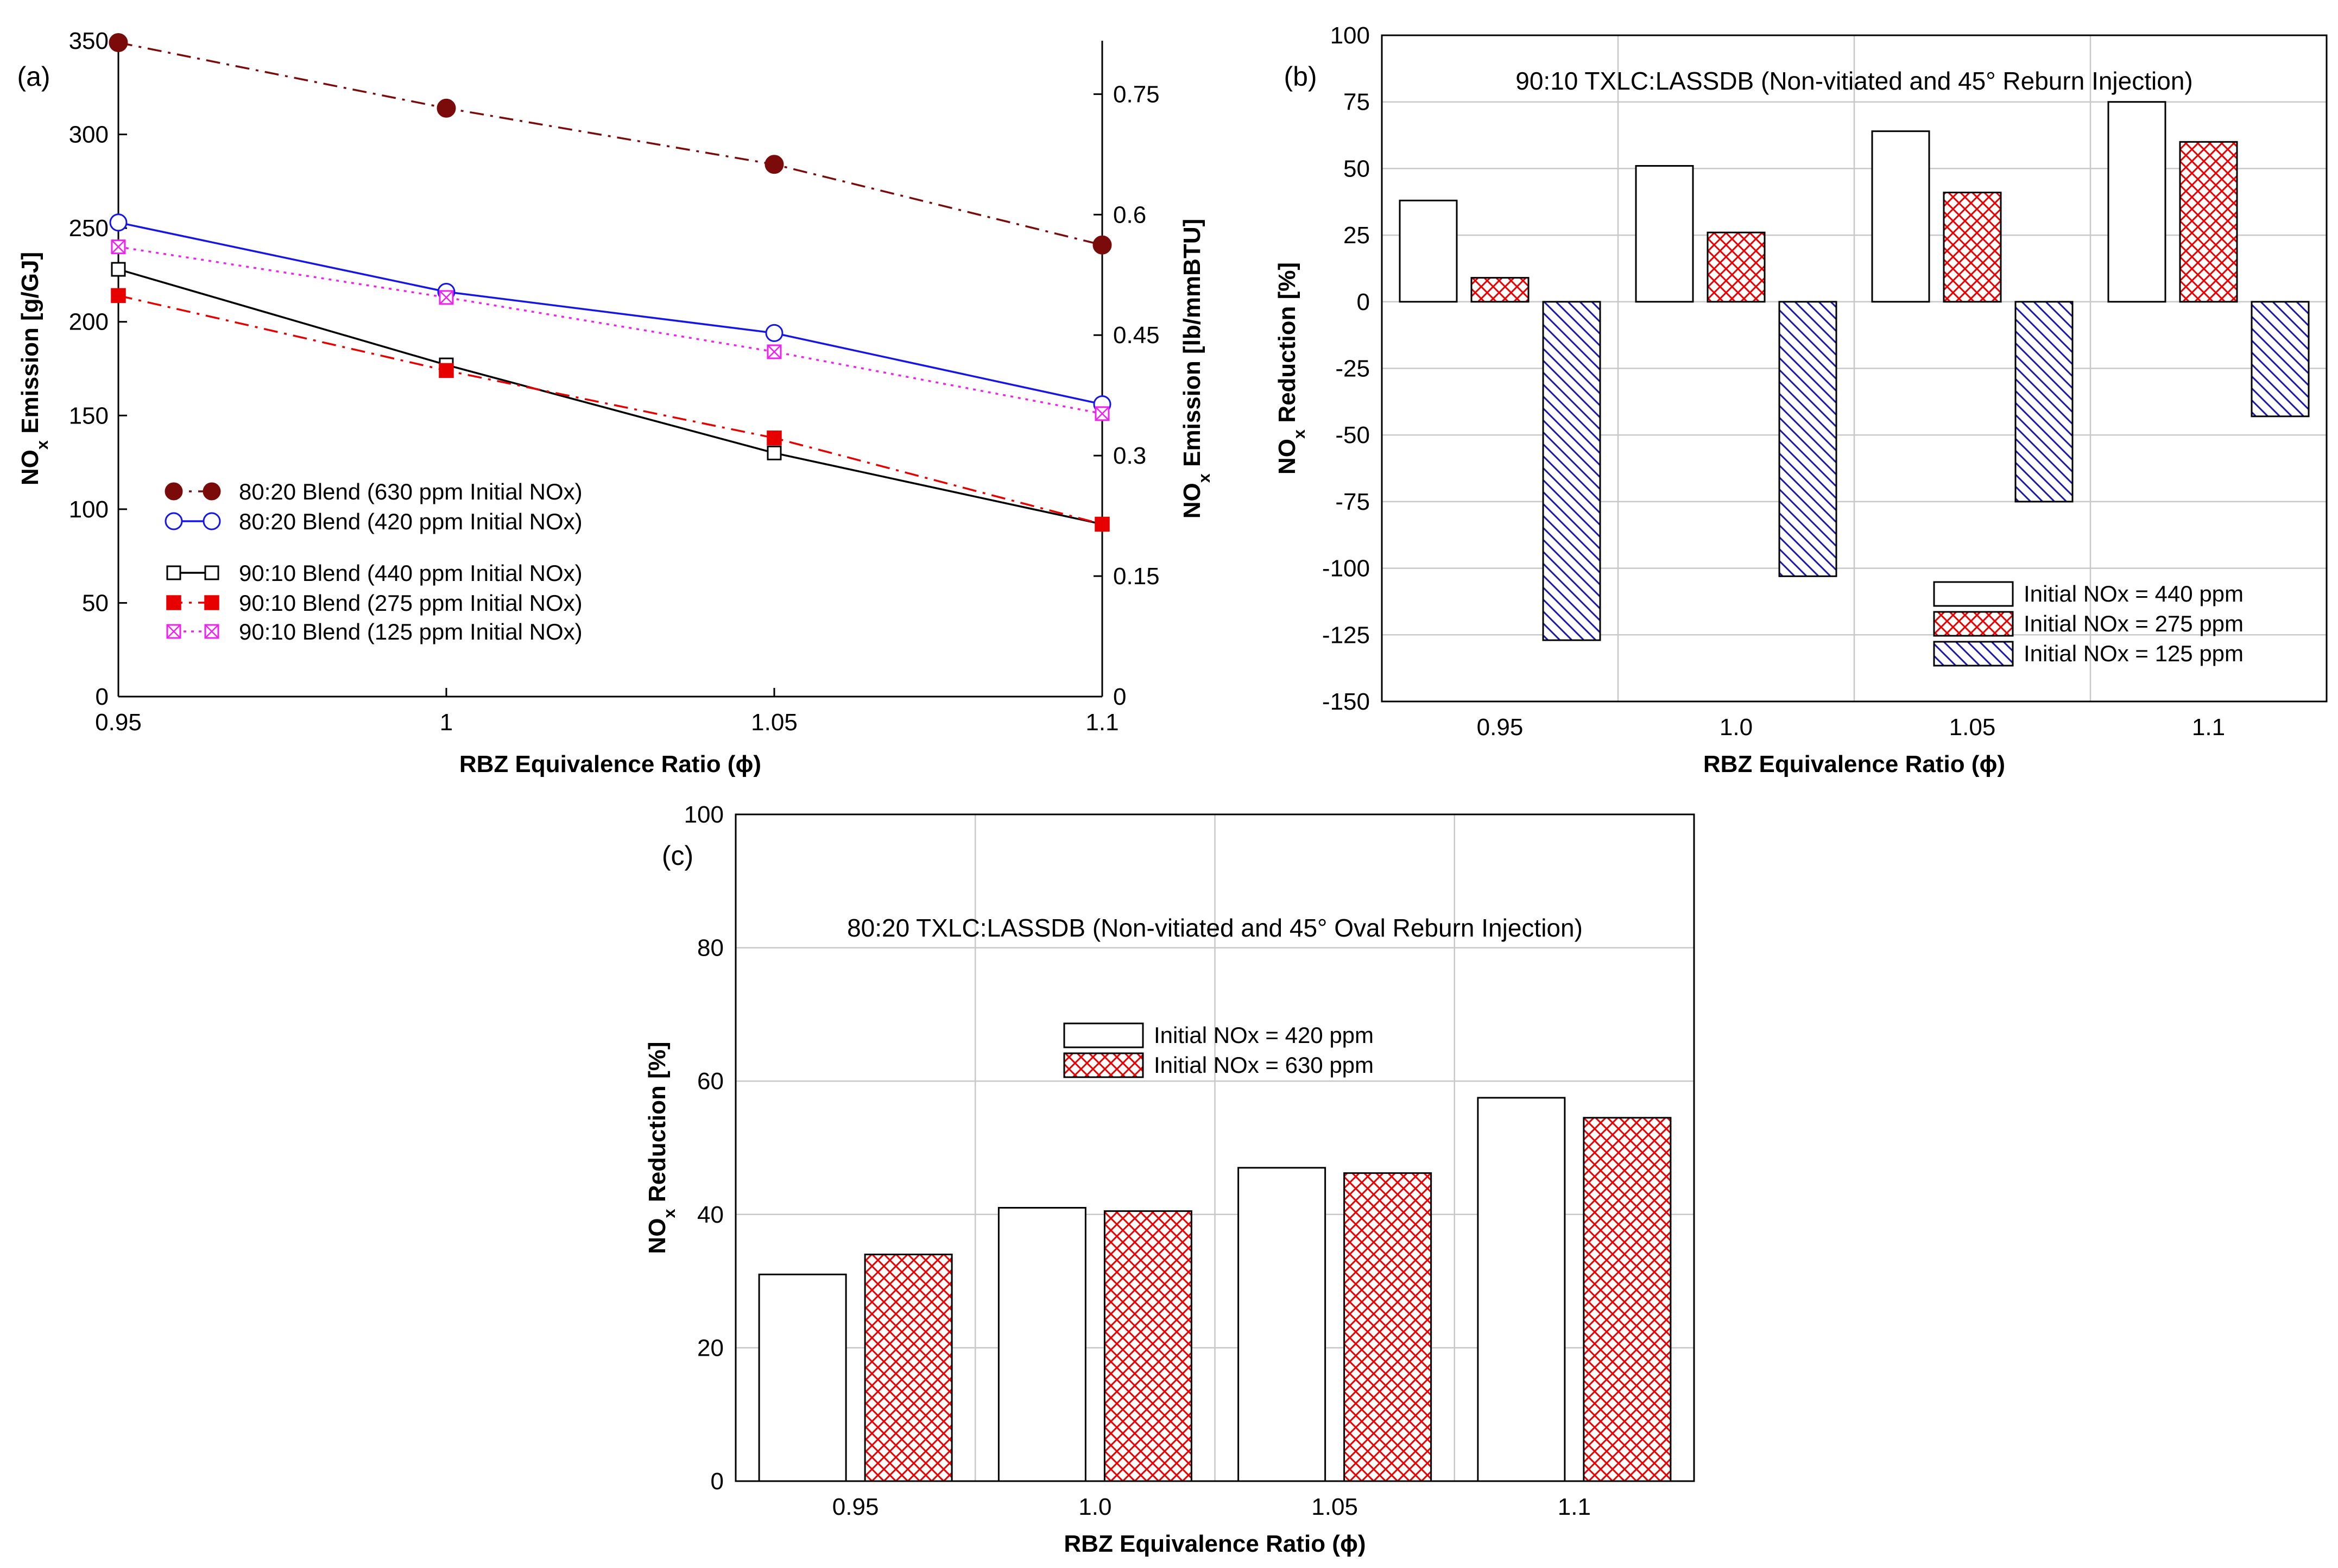  Describe the element at coordinates (89, 323) in the screenshot. I see `y-tick-label: 200` at that location.